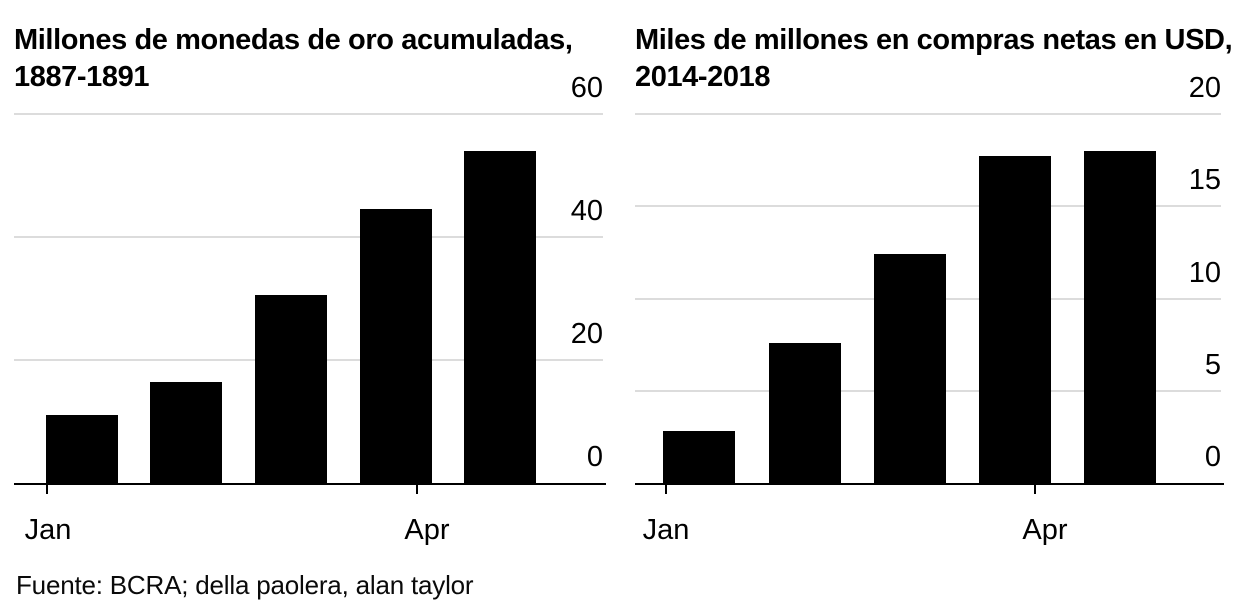 This screenshot has height=608, width=1250. What do you see at coordinates (703, 77) in the screenshot?
I see `right-chart-title-line2: 2014-2018` at bounding box center [703, 77].